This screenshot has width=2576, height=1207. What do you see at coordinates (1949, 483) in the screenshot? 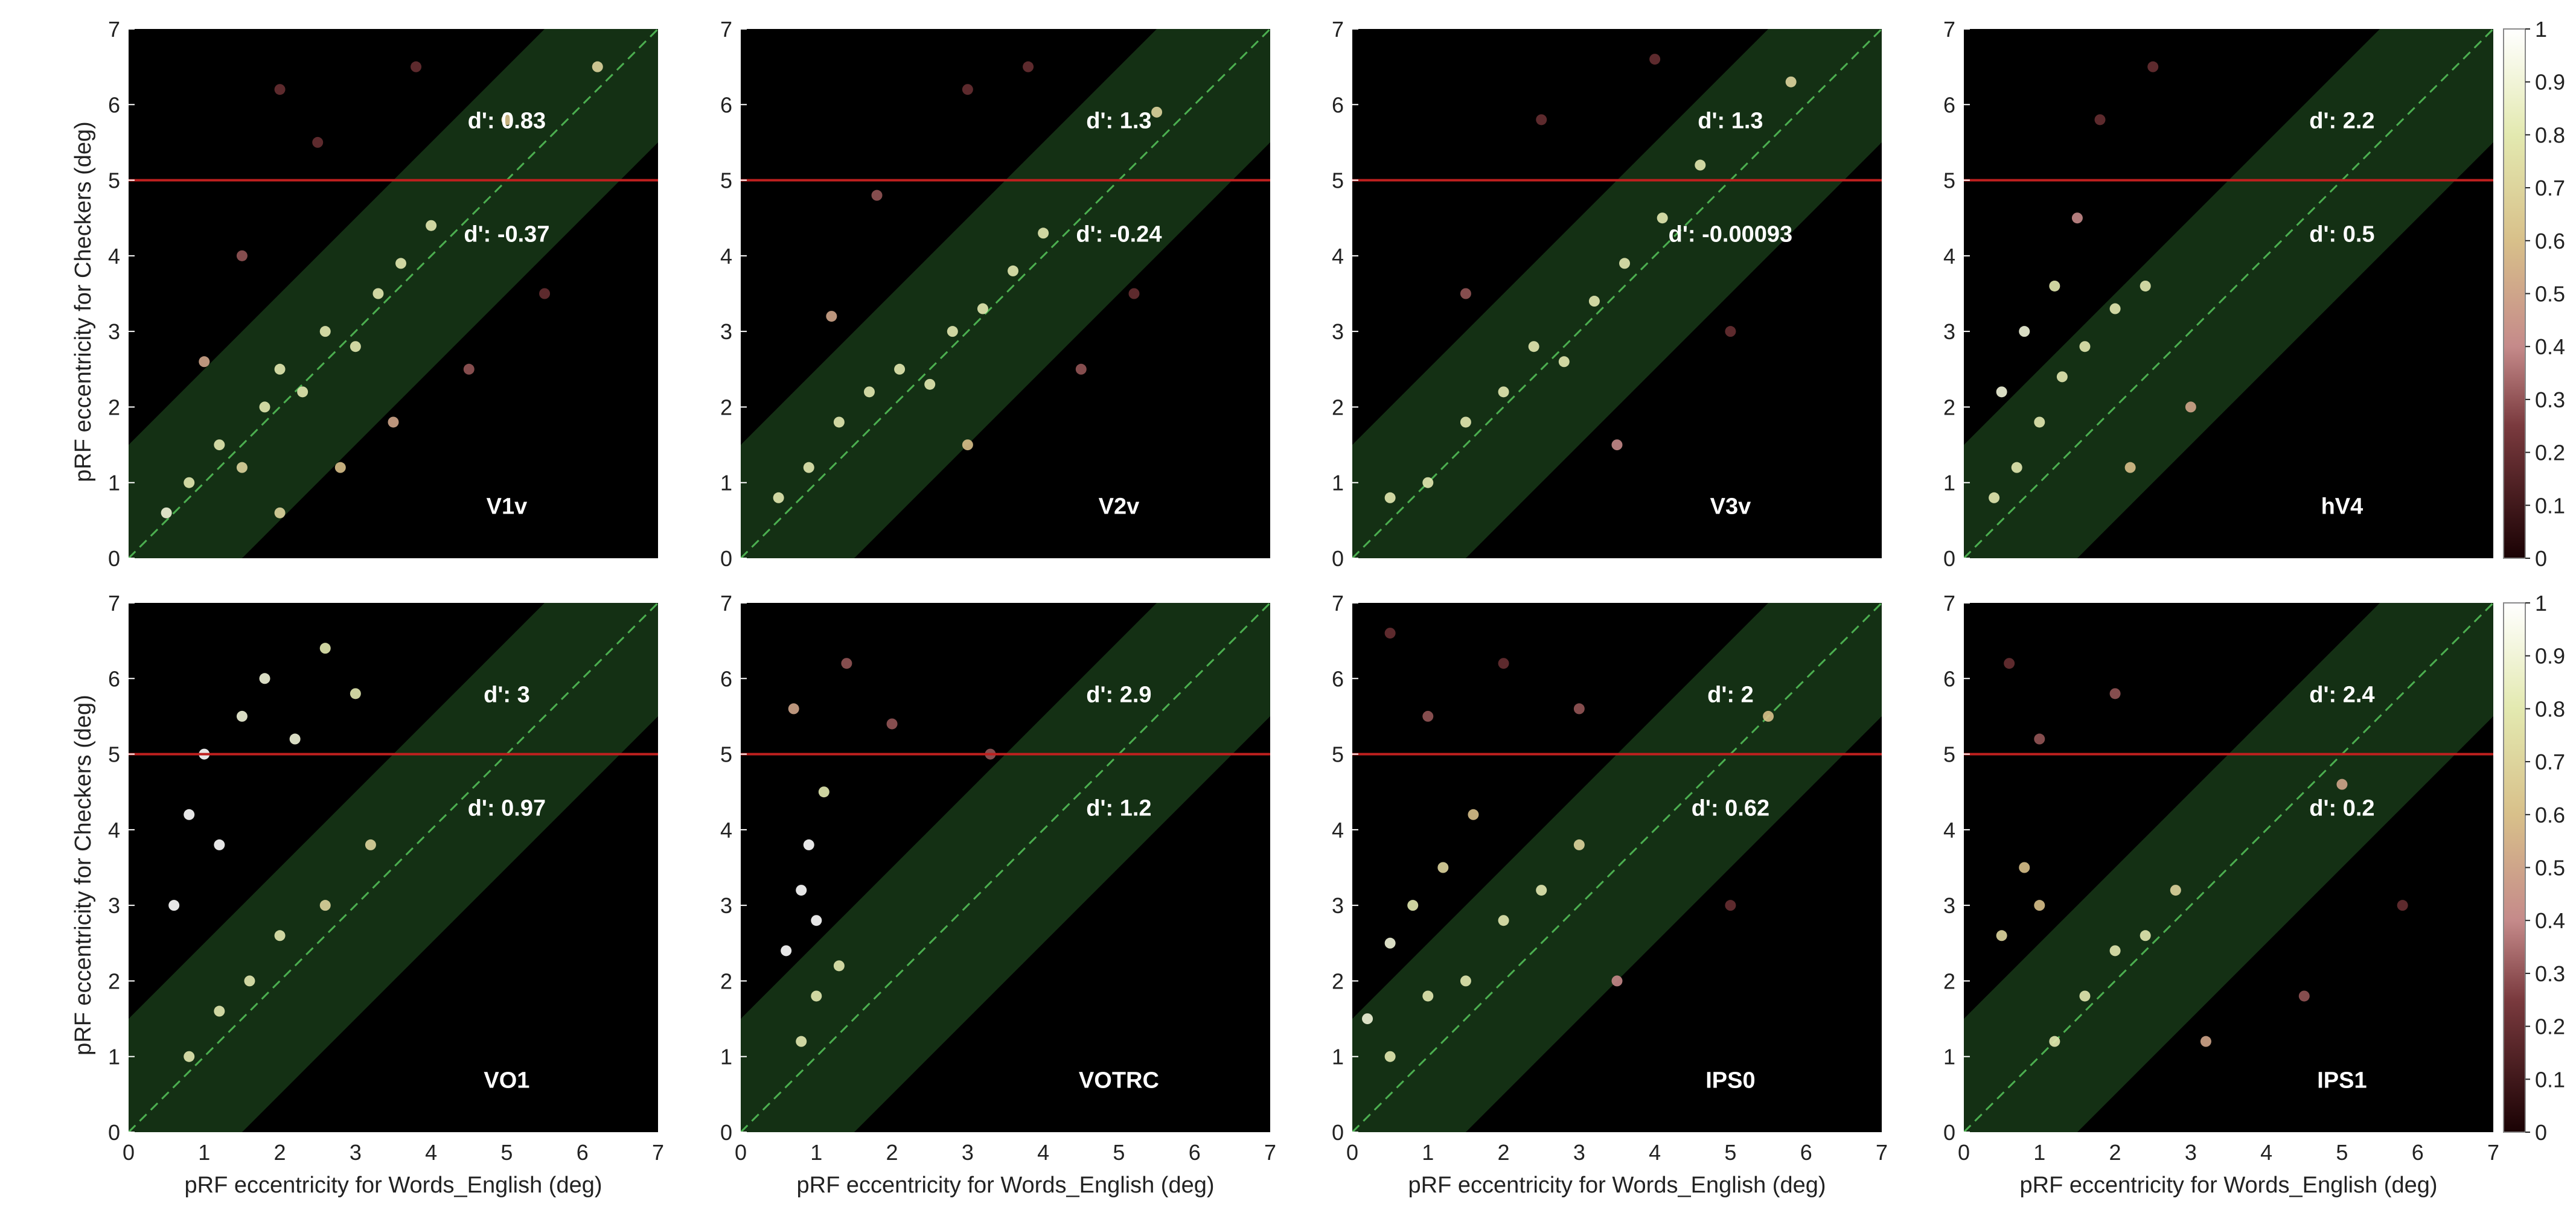
I see `y-tick-label: 1` at bounding box center [1949, 483].